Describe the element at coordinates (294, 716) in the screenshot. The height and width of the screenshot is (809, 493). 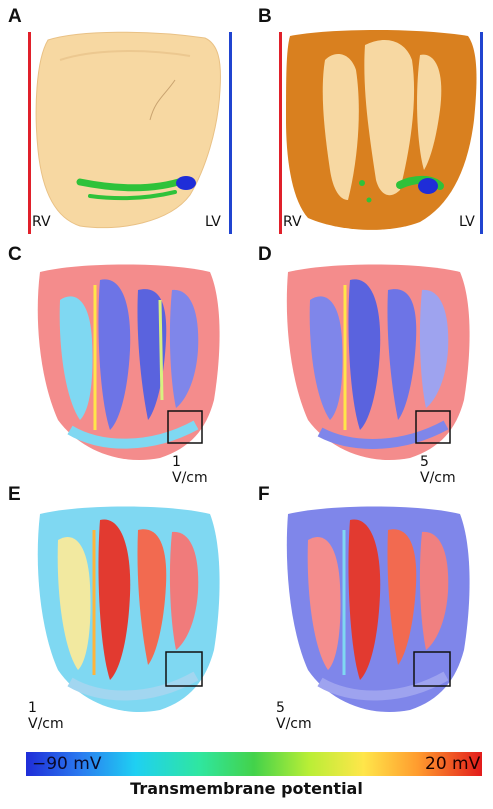
I see `field-strength-f: 5 V/cm` at that location.